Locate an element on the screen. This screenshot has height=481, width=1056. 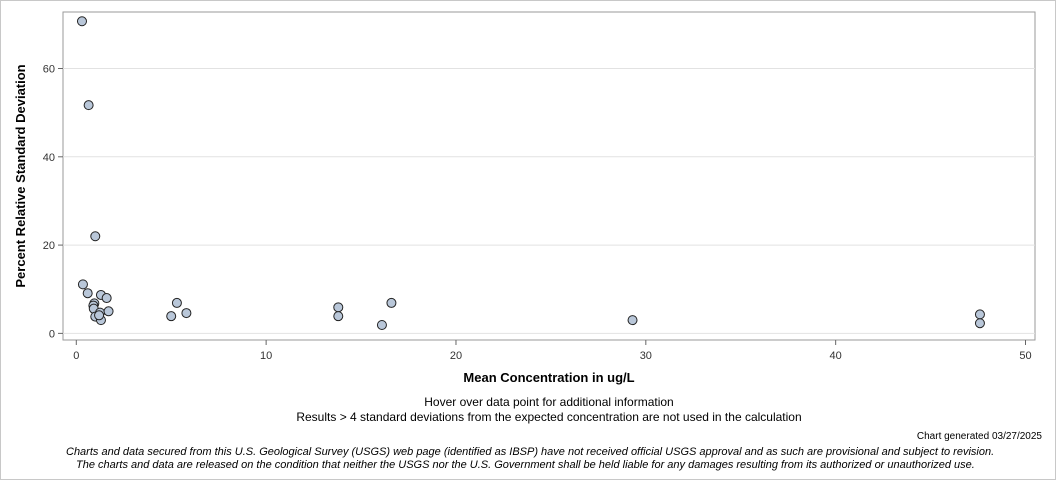
x-tick-label: 30 is located at coordinates (646, 356).